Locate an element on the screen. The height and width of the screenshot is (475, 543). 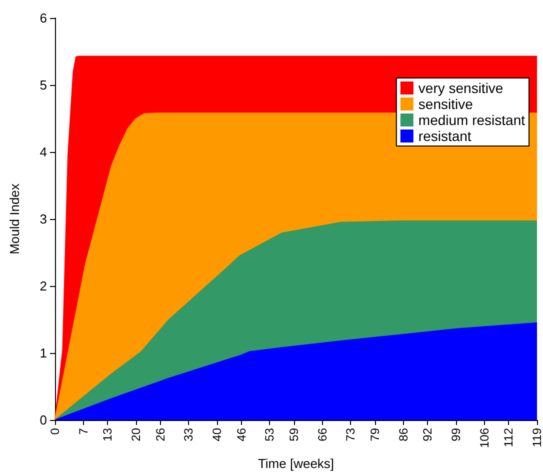
x-tick-label: 33 is located at coordinates (189, 435).